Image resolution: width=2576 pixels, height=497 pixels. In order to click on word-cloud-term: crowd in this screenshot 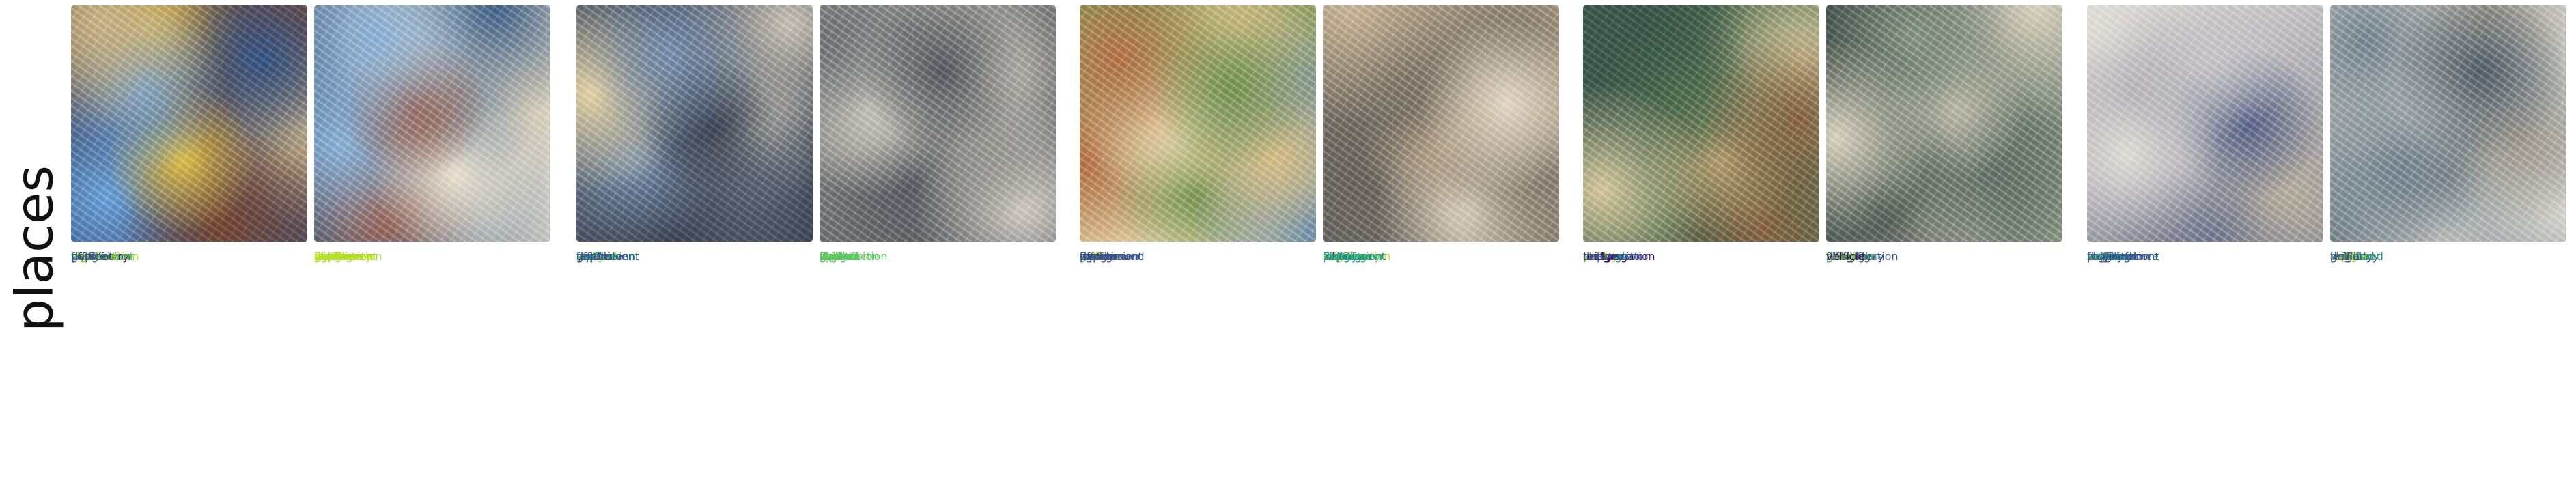, I will do `click(1843, 257)`.